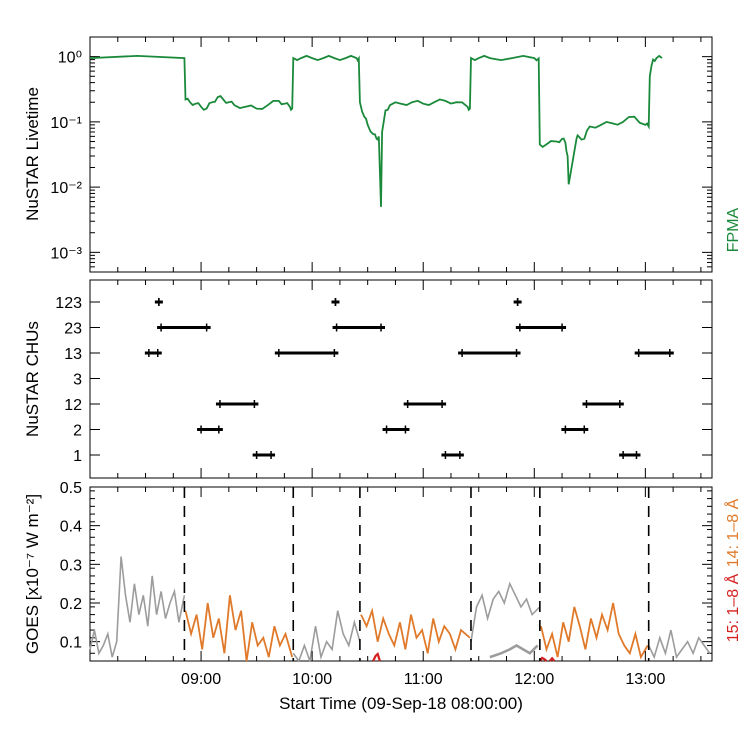 This screenshot has width=750, height=750. Describe the element at coordinates (732, 607) in the screenshot. I see `goes15-legend: 15: 1–8 Å` at that location.